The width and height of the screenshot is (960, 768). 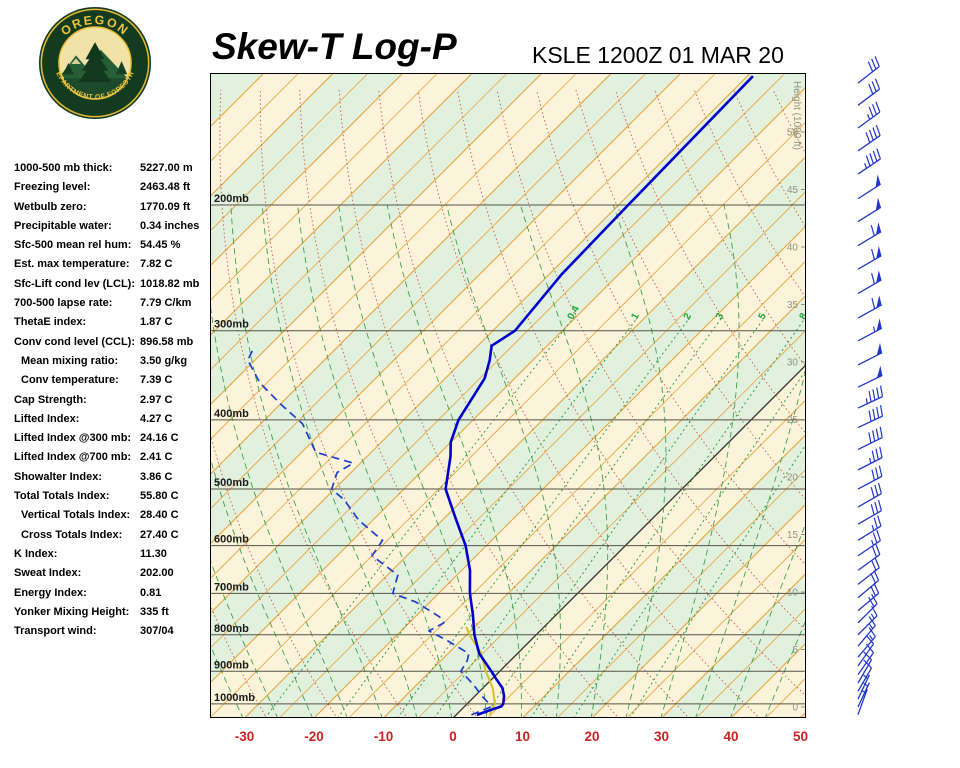 What do you see at coordinates (231, 665) in the screenshot?
I see `pressure-label: 900mb` at bounding box center [231, 665].